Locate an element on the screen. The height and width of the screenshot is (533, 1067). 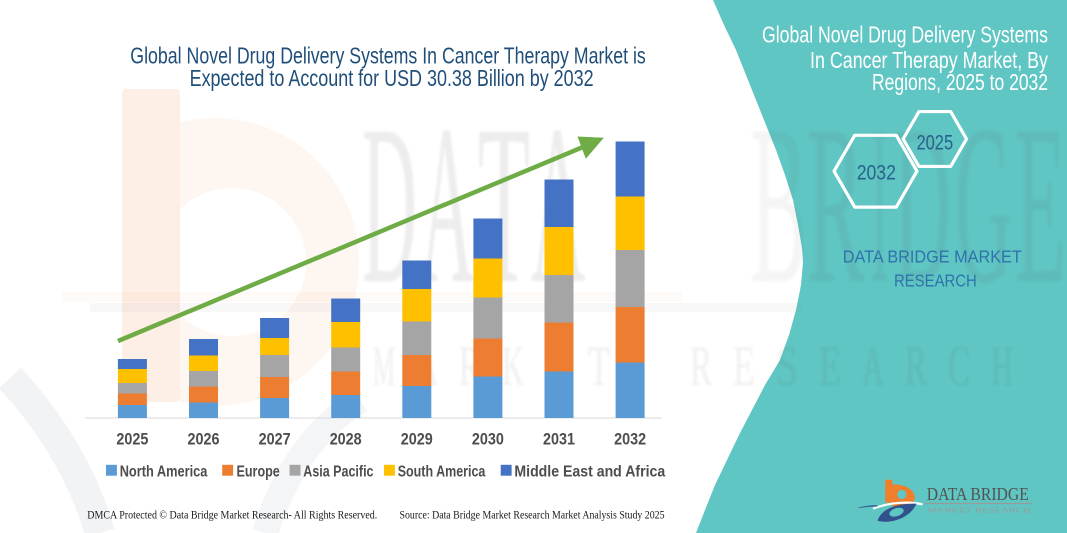
svg-text: I is located at coordinates (879, 205).